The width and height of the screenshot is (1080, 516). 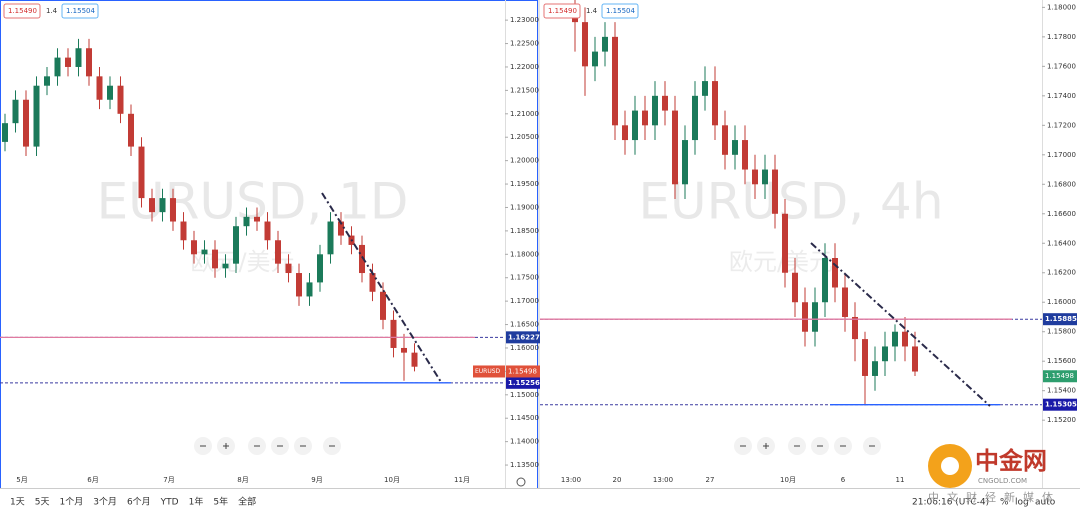 What do you see at coordinates (52, 11) in the screenshot?
I see `spread: 1.4` at bounding box center [52, 11].